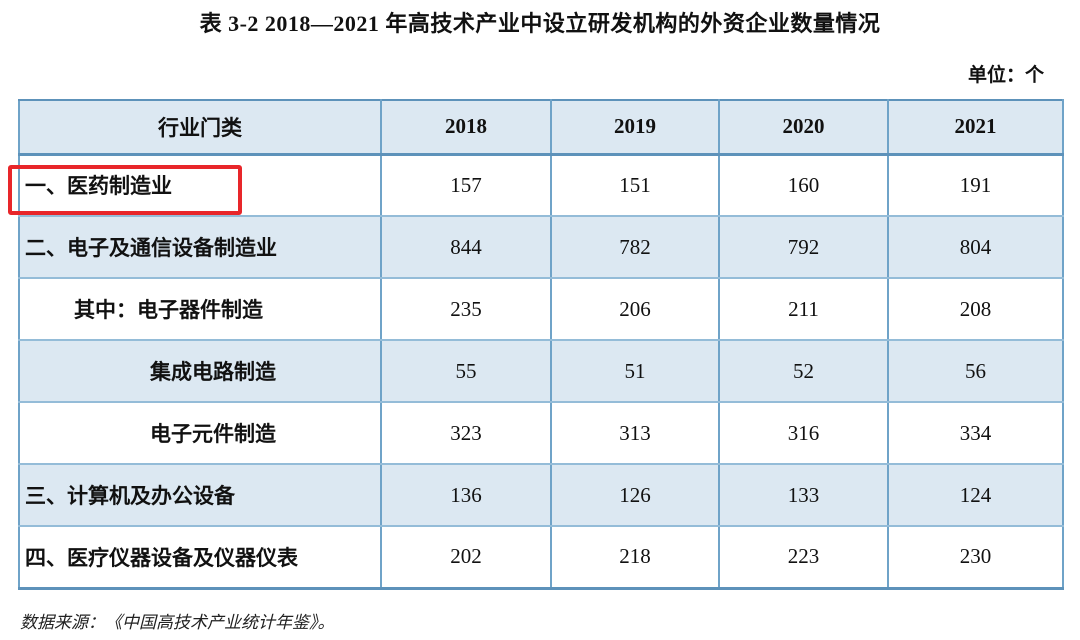 The image size is (1080, 640). I want to click on cell-value: 136, so click(466, 495).